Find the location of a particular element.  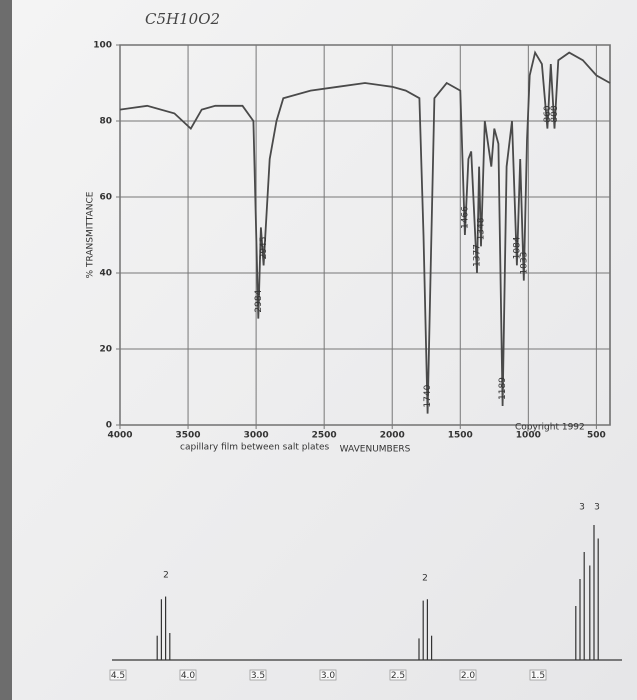

x-tick-label: 4.0 is located at coordinates (188, 676).